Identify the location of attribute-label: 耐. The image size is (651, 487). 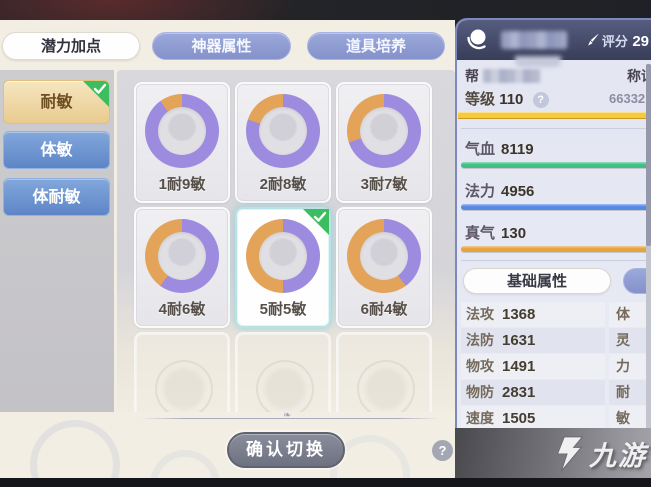
(623, 392).